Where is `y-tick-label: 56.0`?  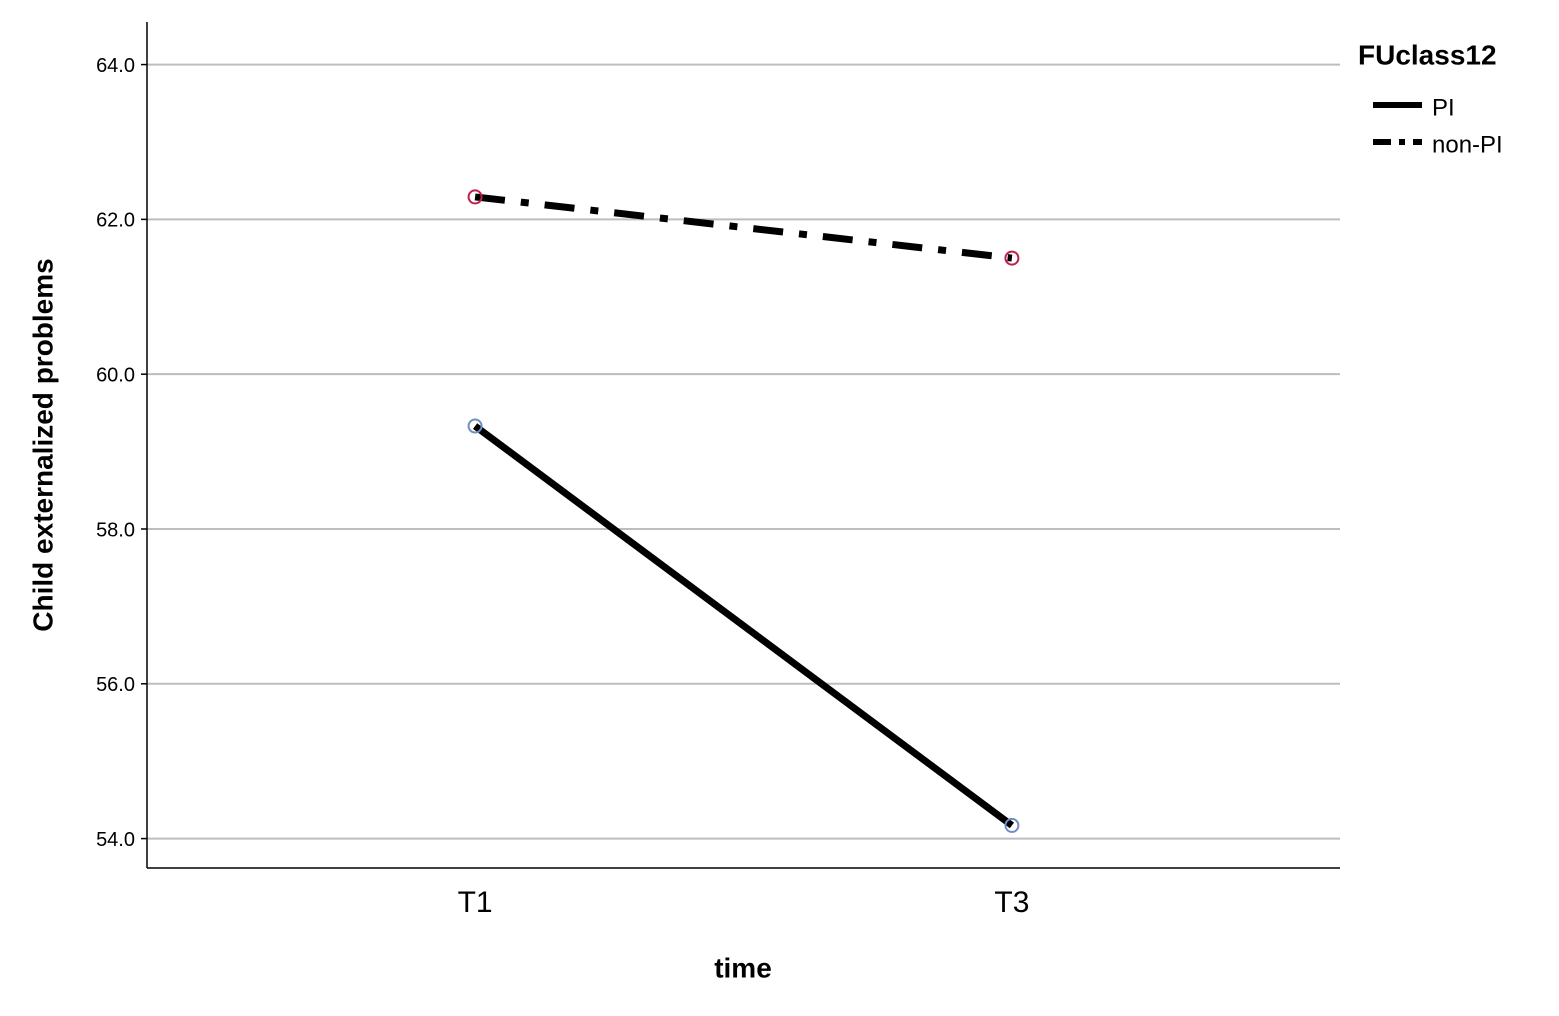 y-tick-label: 56.0 is located at coordinates (115, 685).